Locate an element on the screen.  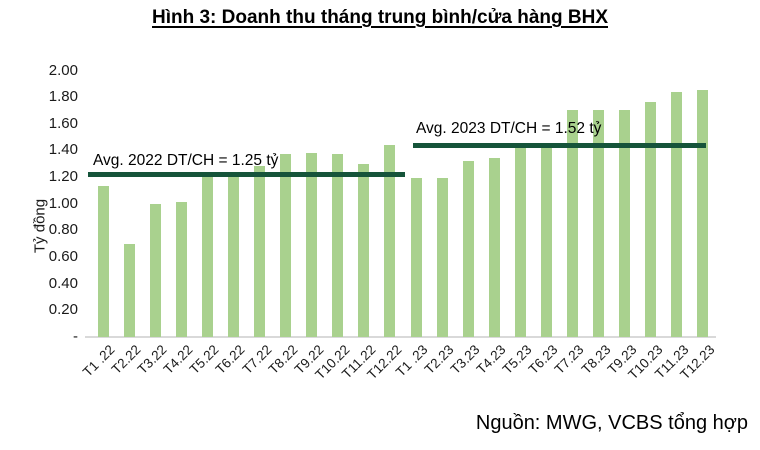
bar-T1.23 is located at coordinates (416, 257).